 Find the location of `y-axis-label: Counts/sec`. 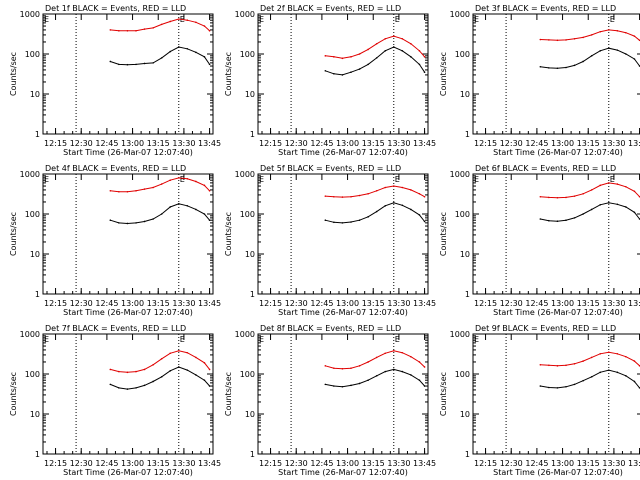

y-axis-label: Counts/sec is located at coordinates (228, 74).